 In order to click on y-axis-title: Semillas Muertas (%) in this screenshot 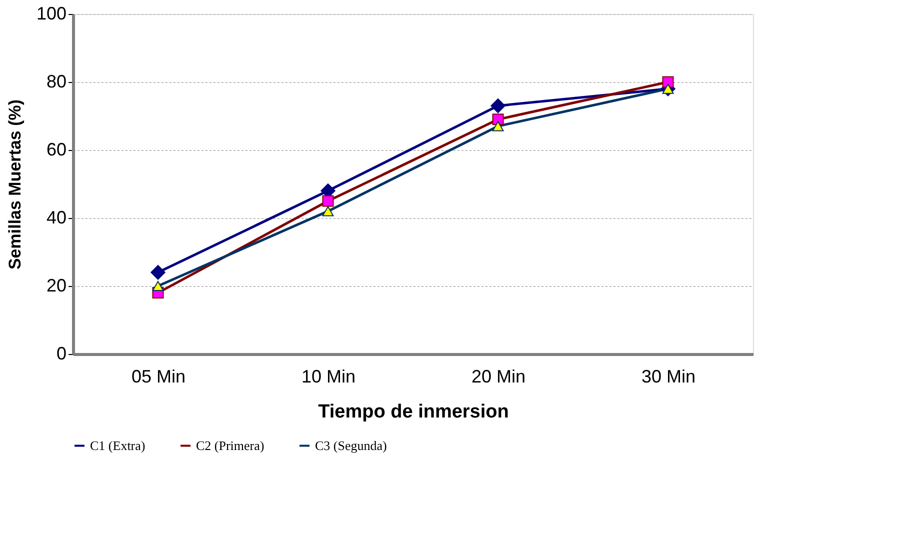, I will do `click(14, 184)`.